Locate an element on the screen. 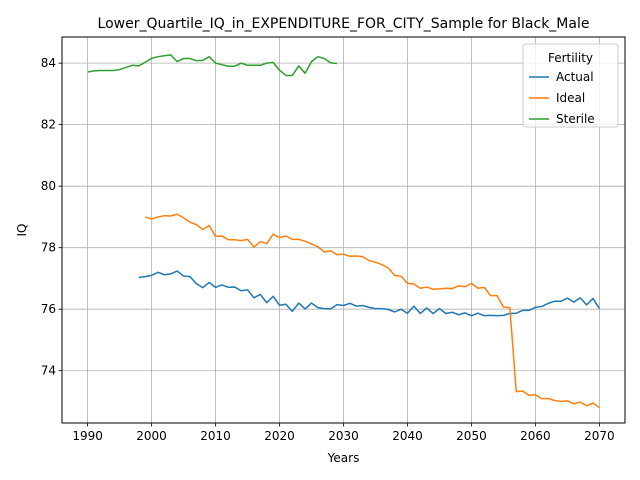  x-tick-label: 2070 is located at coordinates (599, 436).